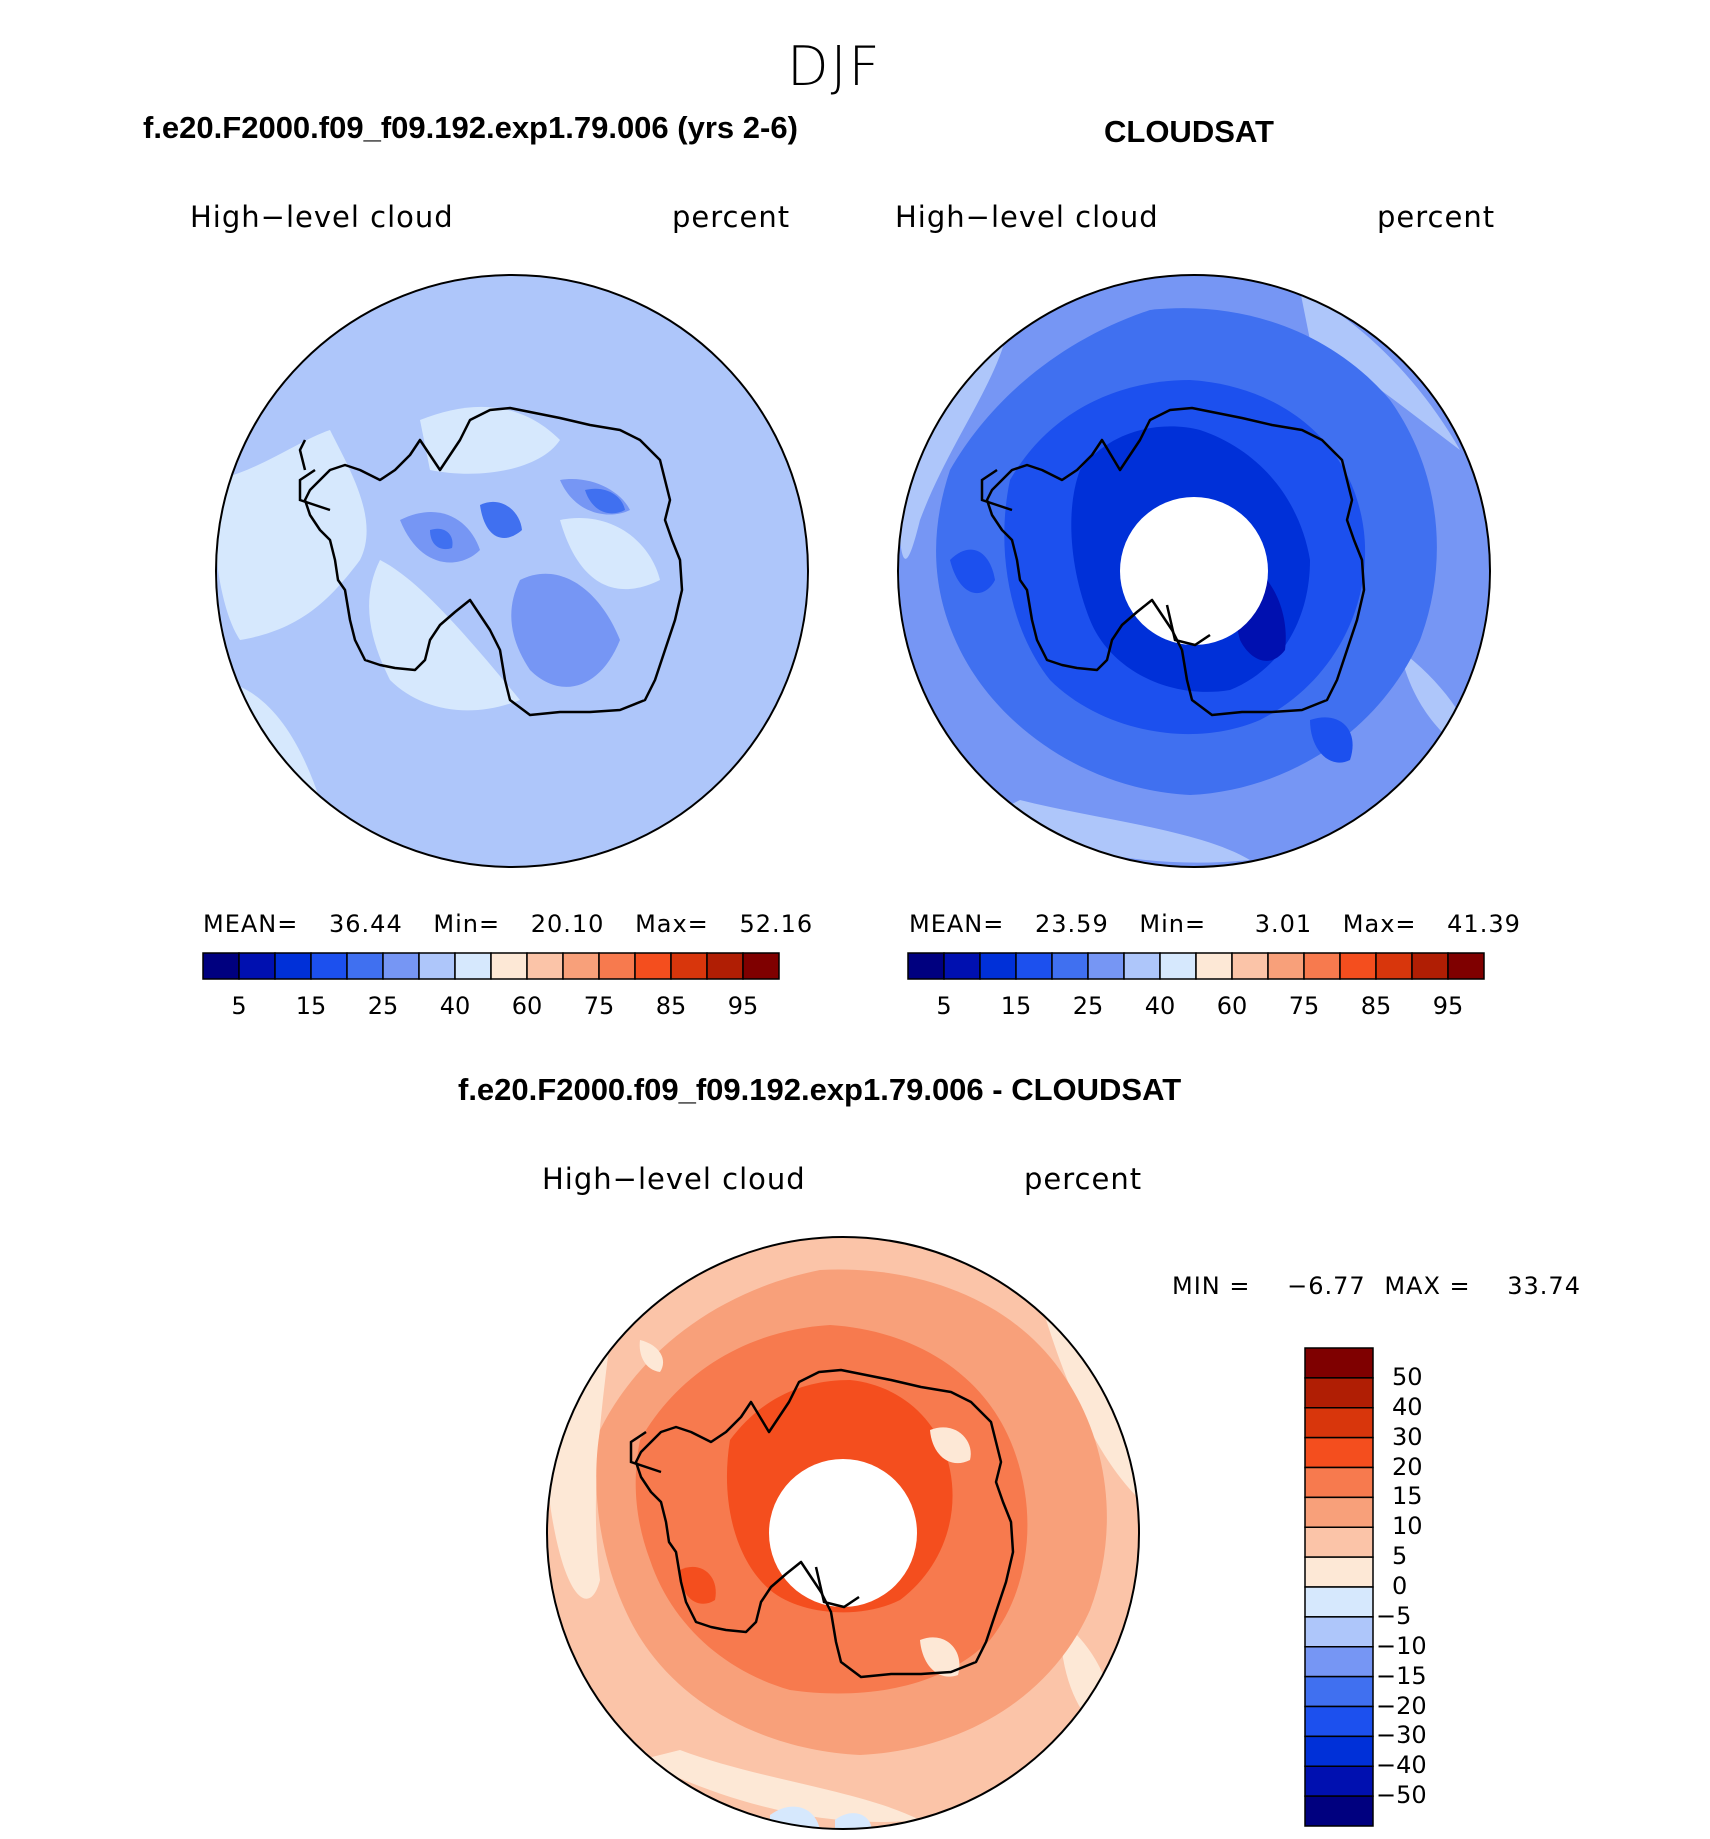 Image resolution: width=1710 pixels, height=1839 pixels. What do you see at coordinates (467, 924) in the screenshot?
I see `model-min-label: Min=` at bounding box center [467, 924].